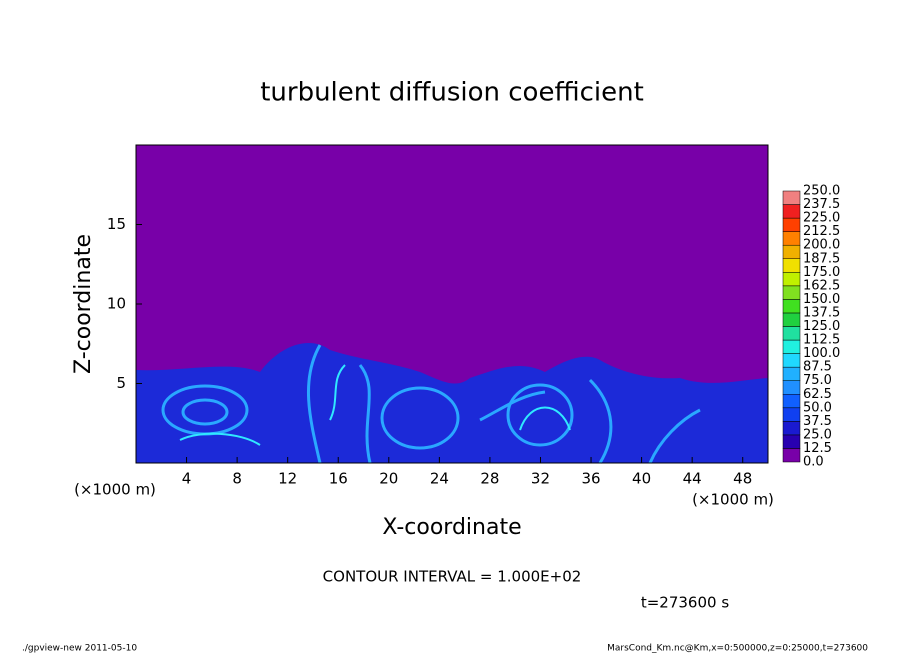 The image size is (904, 654). I want to click on colorbar-label: 62.5, so click(817, 394).